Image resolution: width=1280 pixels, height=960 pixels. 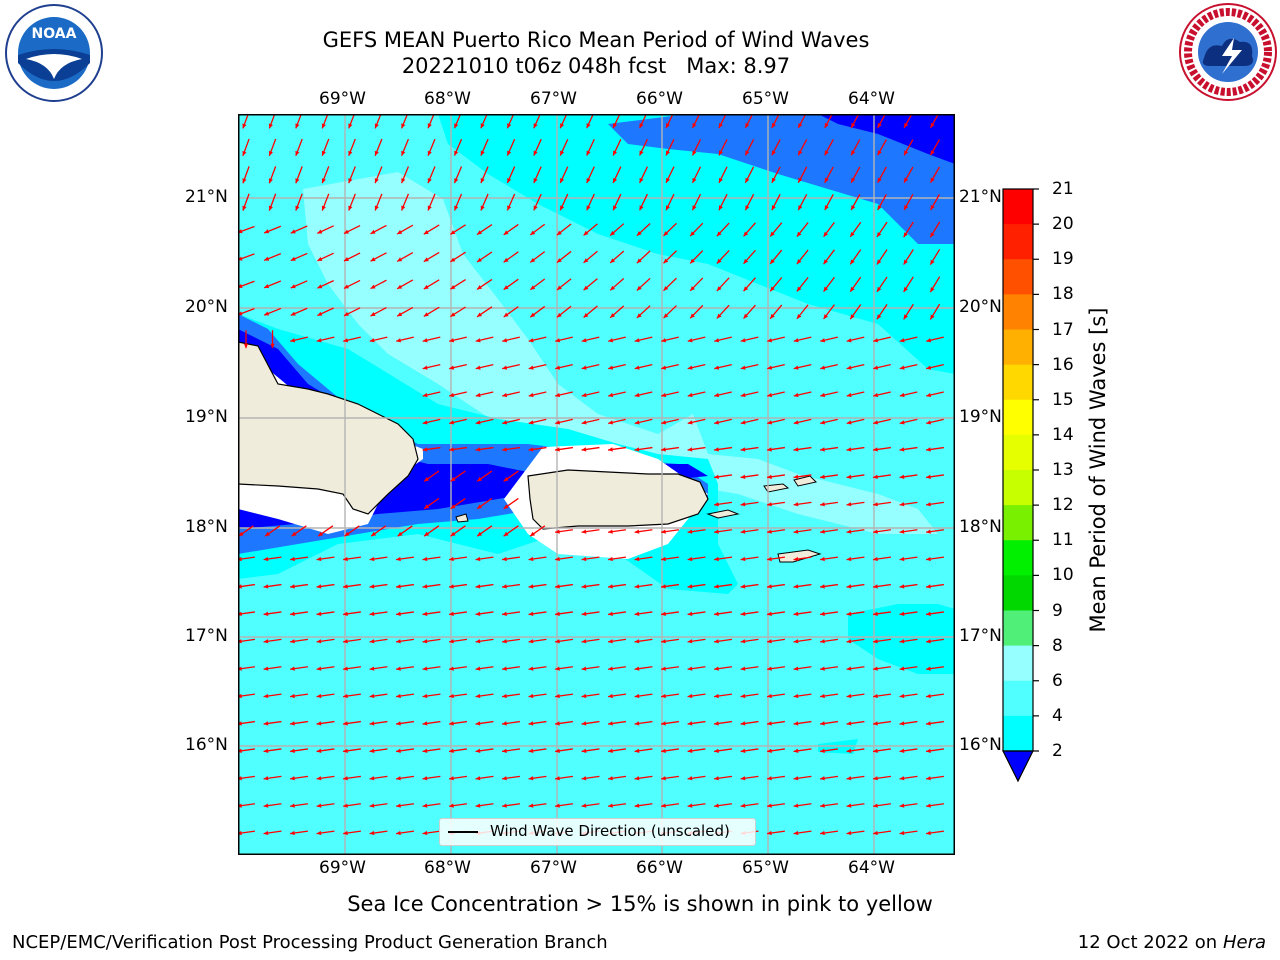 What do you see at coordinates (1018, 766) in the screenshot?
I see `colorbar-extend-triangle` at bounding box center [1018, 766].